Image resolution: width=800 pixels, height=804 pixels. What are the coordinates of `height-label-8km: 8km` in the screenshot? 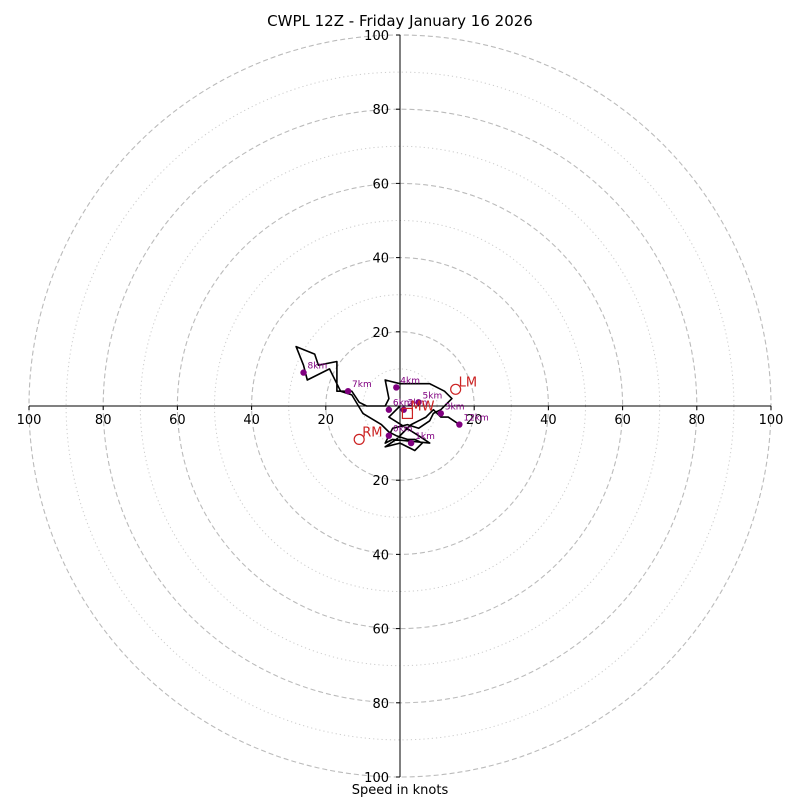 It's located at (318, 367).